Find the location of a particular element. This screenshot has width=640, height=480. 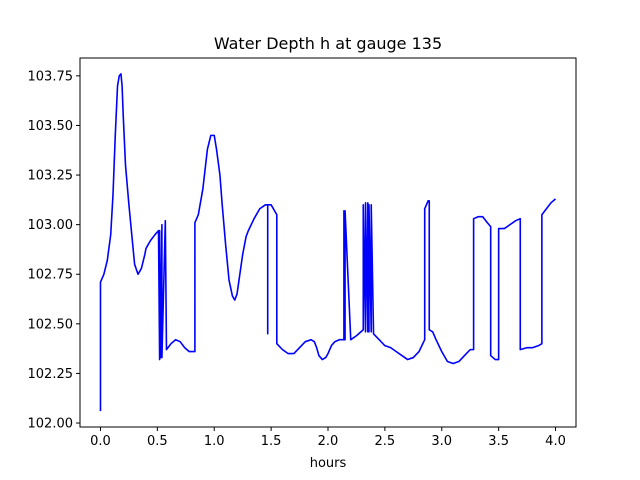

y-tick-label: 103.75 is located at coordinates (51, 76).